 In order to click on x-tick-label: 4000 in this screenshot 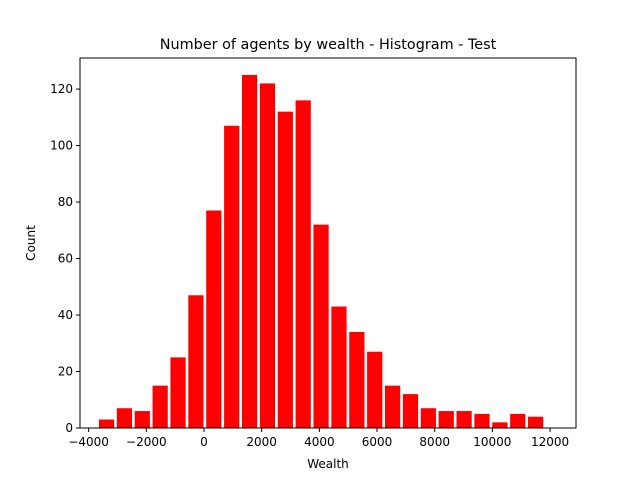, I will do `click(319, 442)`.